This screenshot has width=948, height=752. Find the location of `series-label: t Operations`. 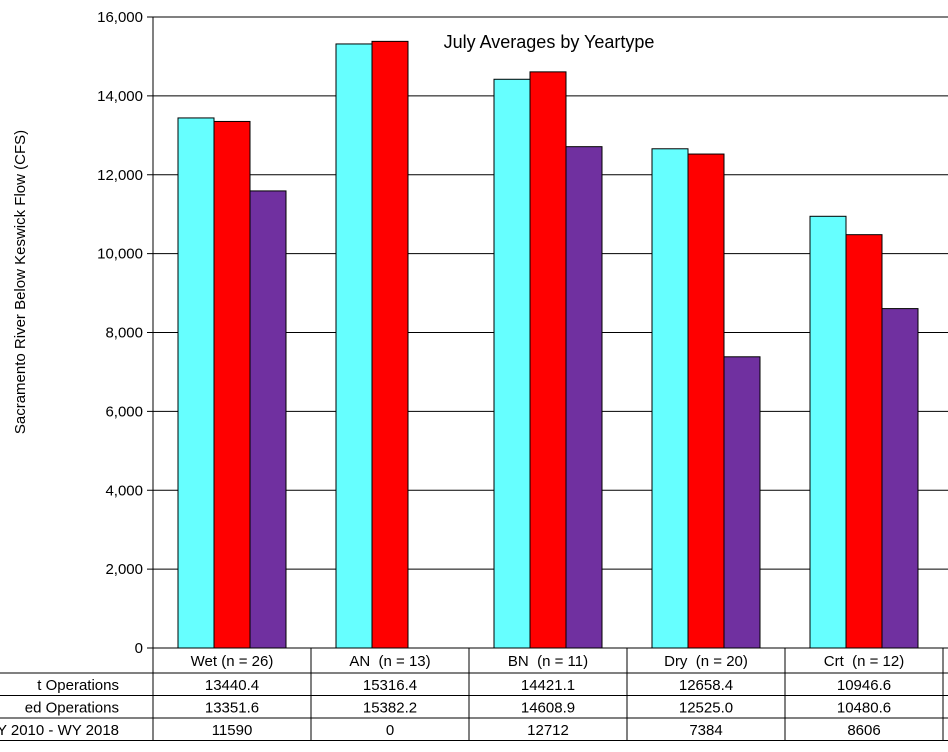

series-label: t Operations is located at coordinates (78, 685).